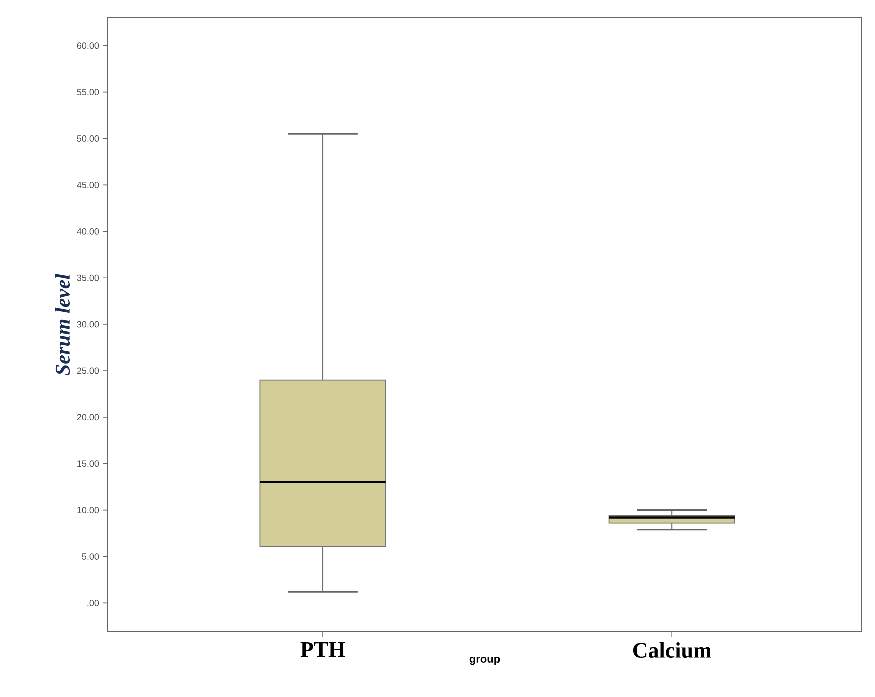 Image resolution: width=875 pixels, height=697 pixels. I want to click on y-tick-label: .00, so click(94, 603).